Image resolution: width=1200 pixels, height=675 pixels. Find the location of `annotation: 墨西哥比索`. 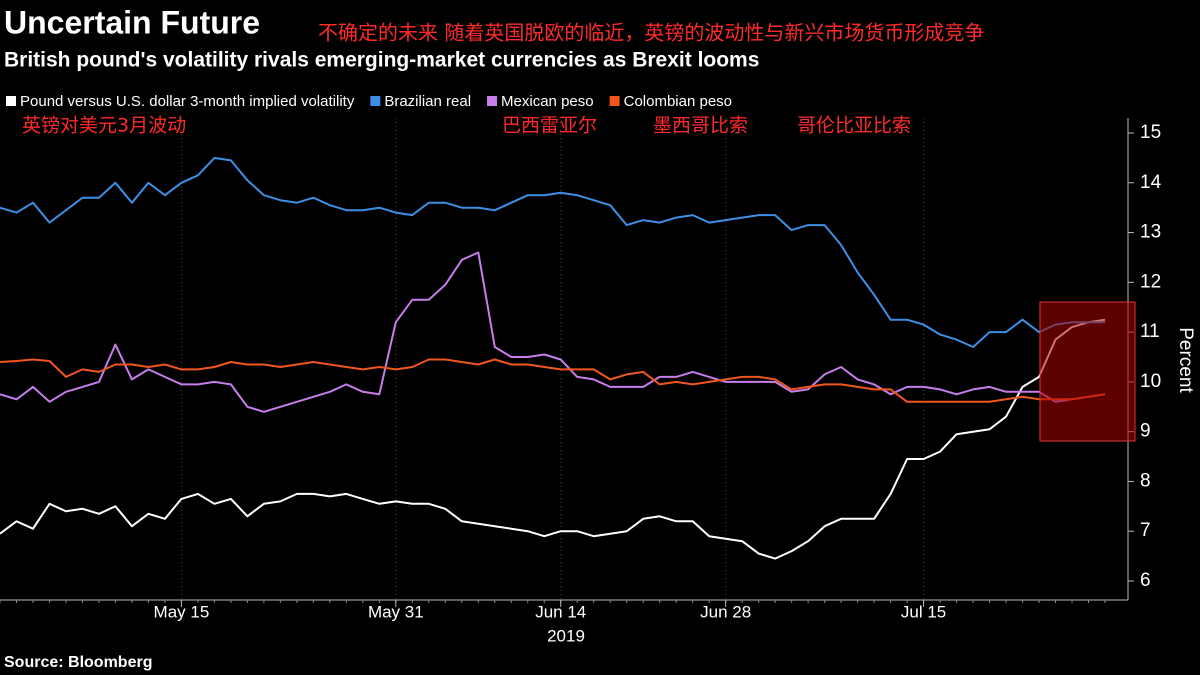

annotation: 墨西哥比索 is located at coordinates (700, 126).